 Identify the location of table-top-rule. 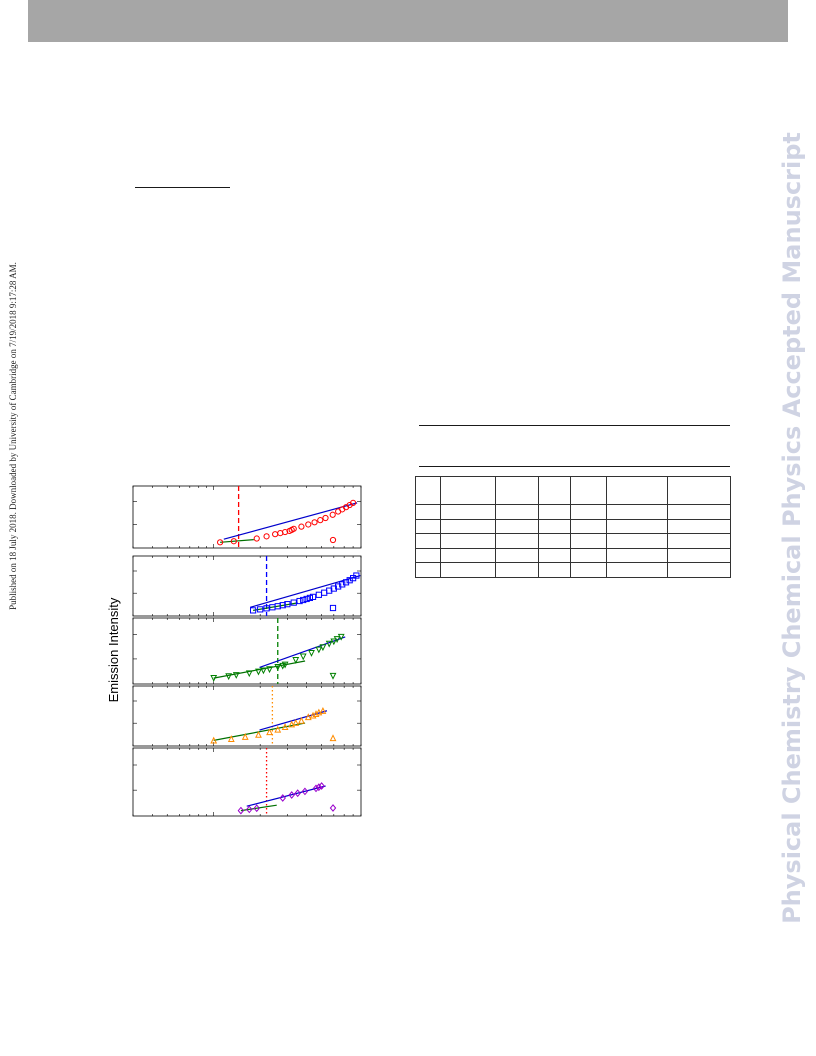
(574, 425).